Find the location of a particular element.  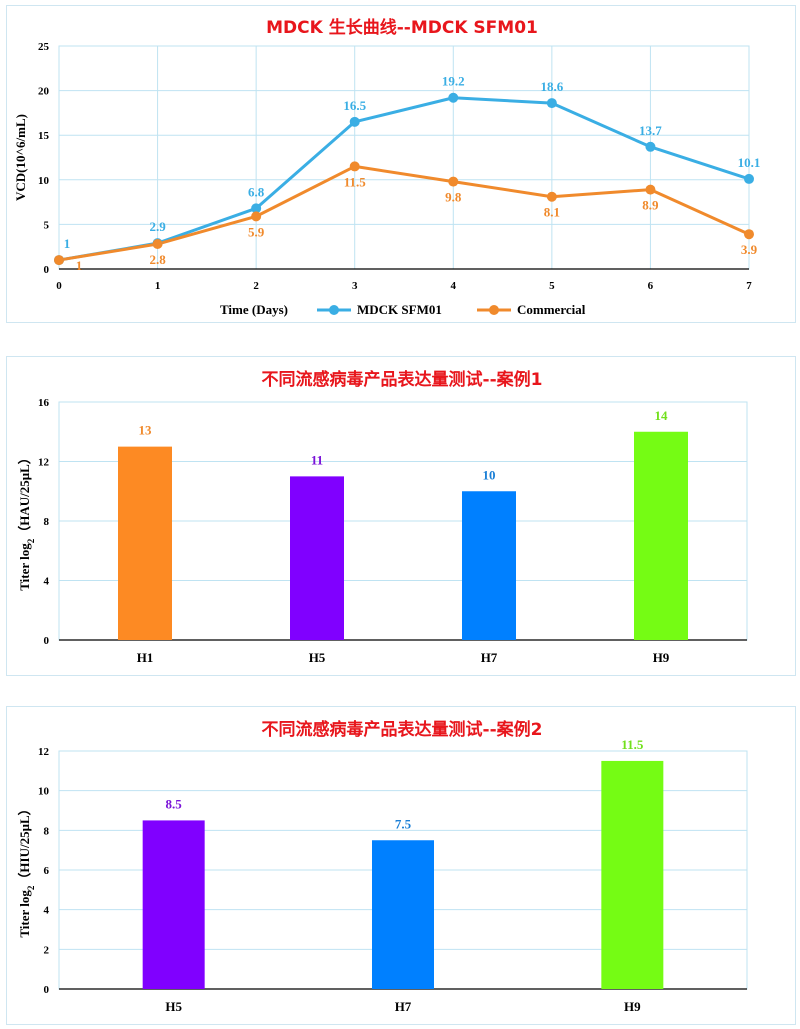

data-label: 8.5 is located at coordinates (174, 803).